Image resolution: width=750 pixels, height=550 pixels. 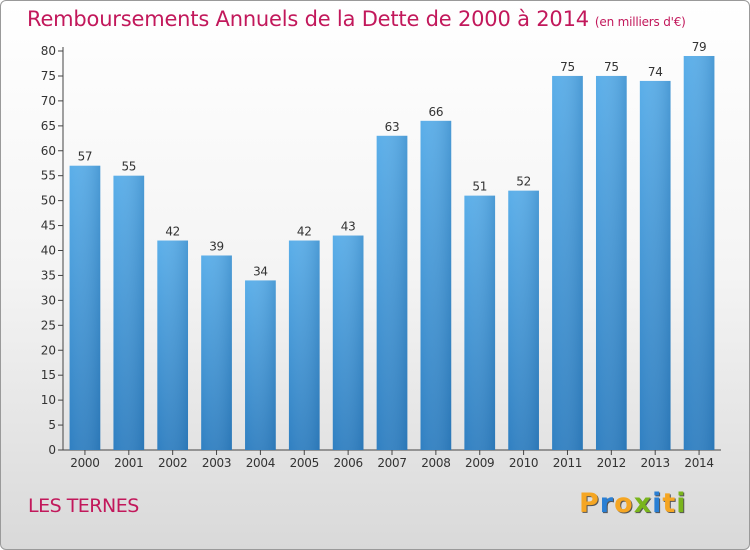 I want to click on bar-value-label: 39, so click(x=216, y=246).